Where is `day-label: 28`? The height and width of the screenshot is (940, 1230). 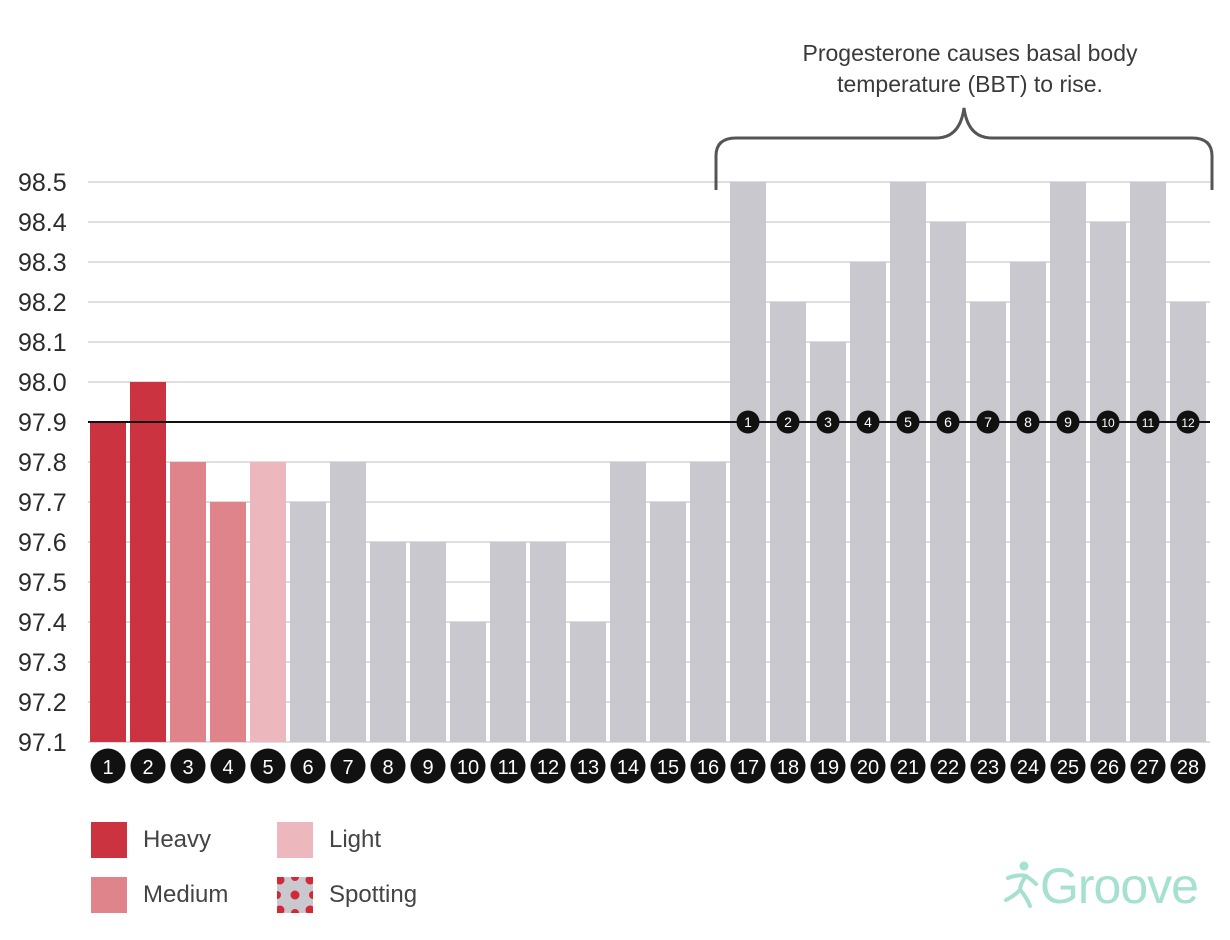
day-label: 28 is located at coordinates (1188, 768).